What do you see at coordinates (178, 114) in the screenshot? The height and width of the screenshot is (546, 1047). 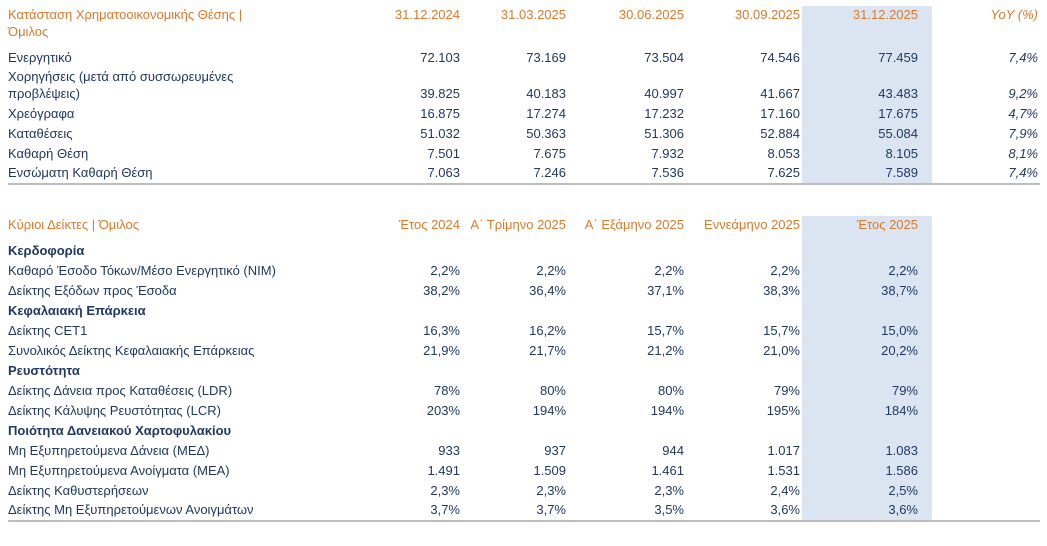 I see `row-label: Χρεόγραφα` at bounding box center [178, 114].